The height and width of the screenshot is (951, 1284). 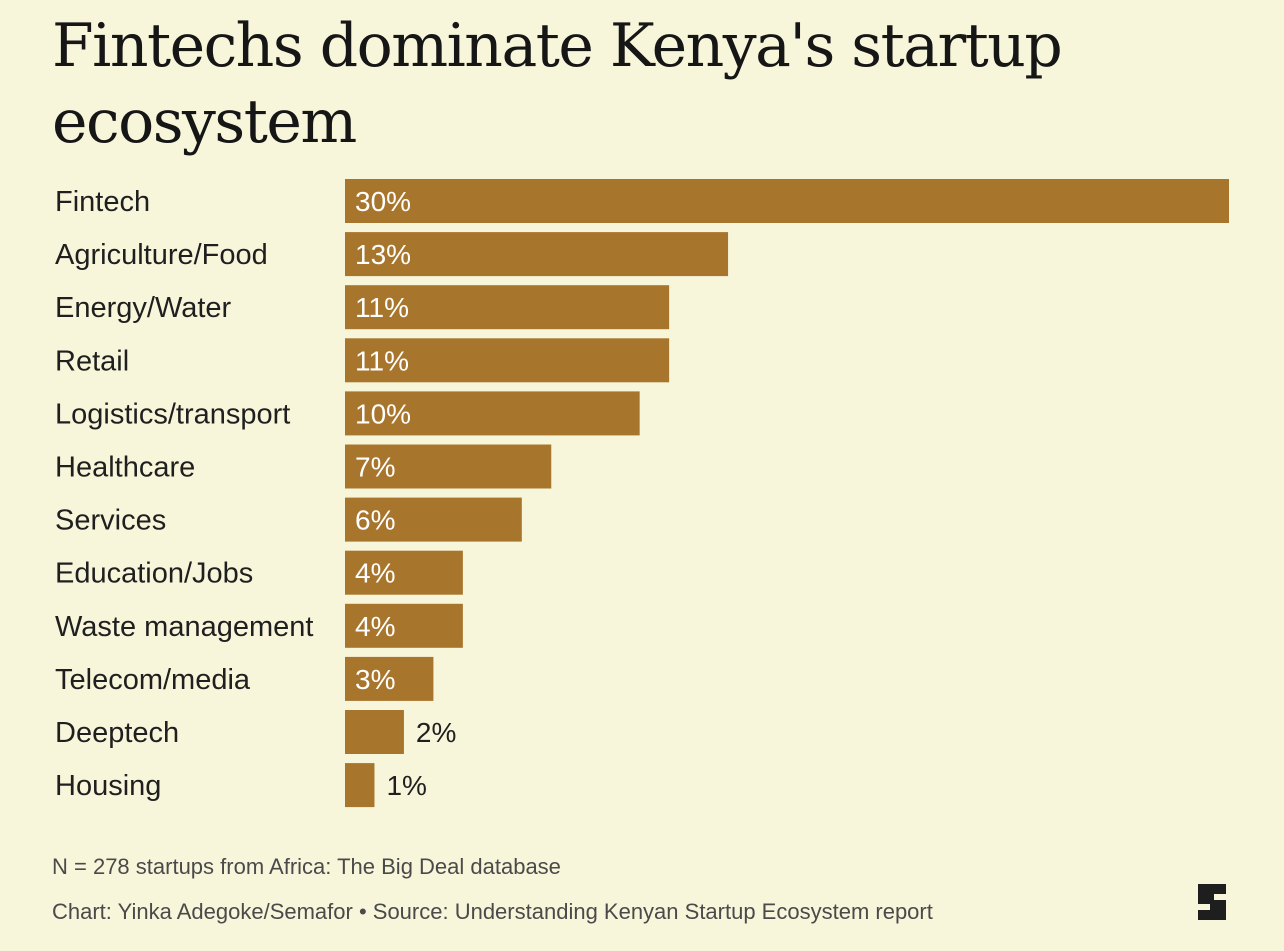 I want to click on value-label-housing: 1%, so click(x=406, y=785).